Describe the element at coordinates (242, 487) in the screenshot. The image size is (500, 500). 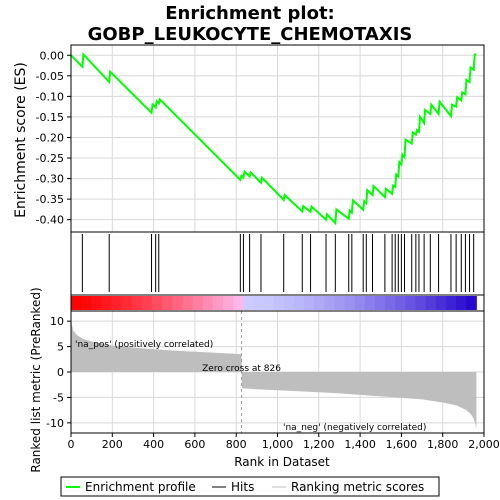
I see `legend-hits-label: Hits` at that location.